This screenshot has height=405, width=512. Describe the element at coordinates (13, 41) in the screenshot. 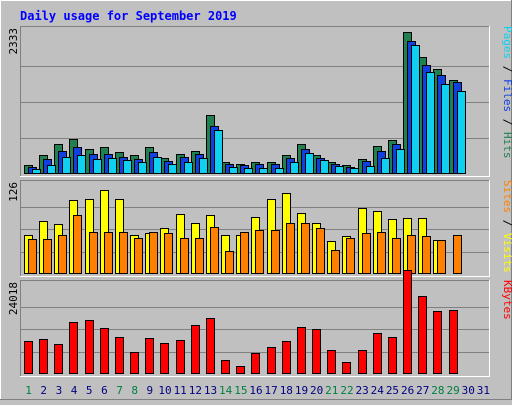

I see `y-max-label: 2333` at that location.